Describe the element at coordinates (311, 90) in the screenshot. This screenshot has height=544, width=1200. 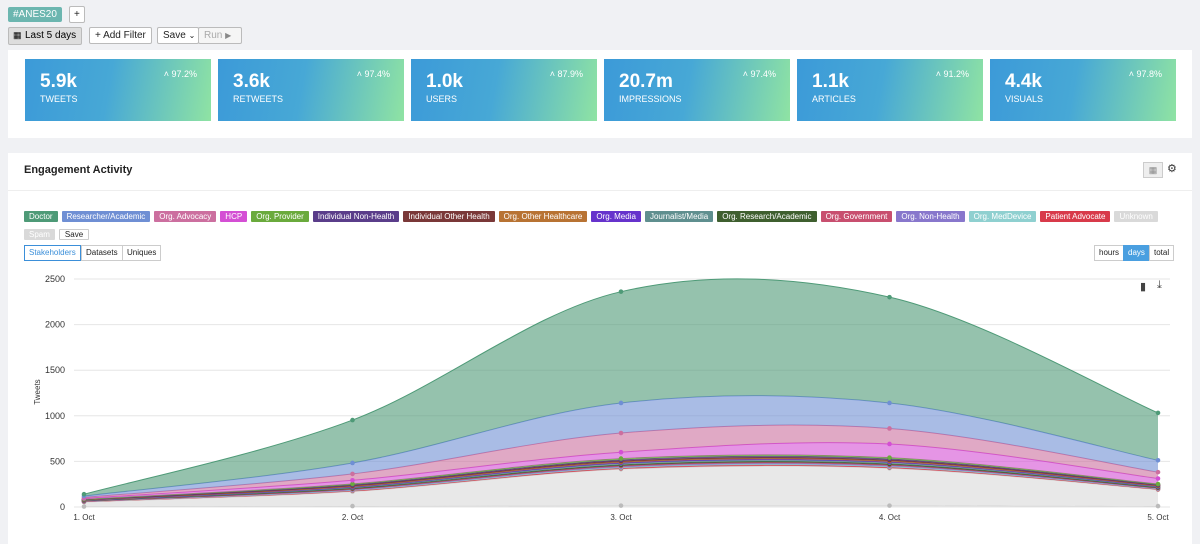
I see `kpi-card: 3.6k RETWEETS ˄ 97.4%` at that location.